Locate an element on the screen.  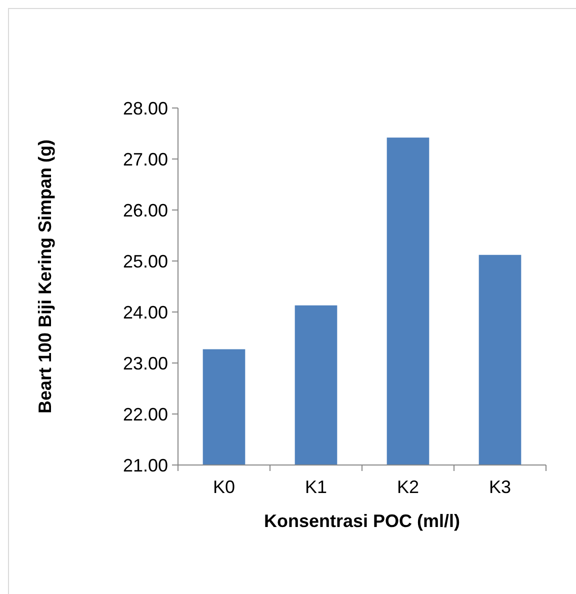
x-axis-title: Konsentrasi POC (ml/l) is located at coordinates (362, 521).